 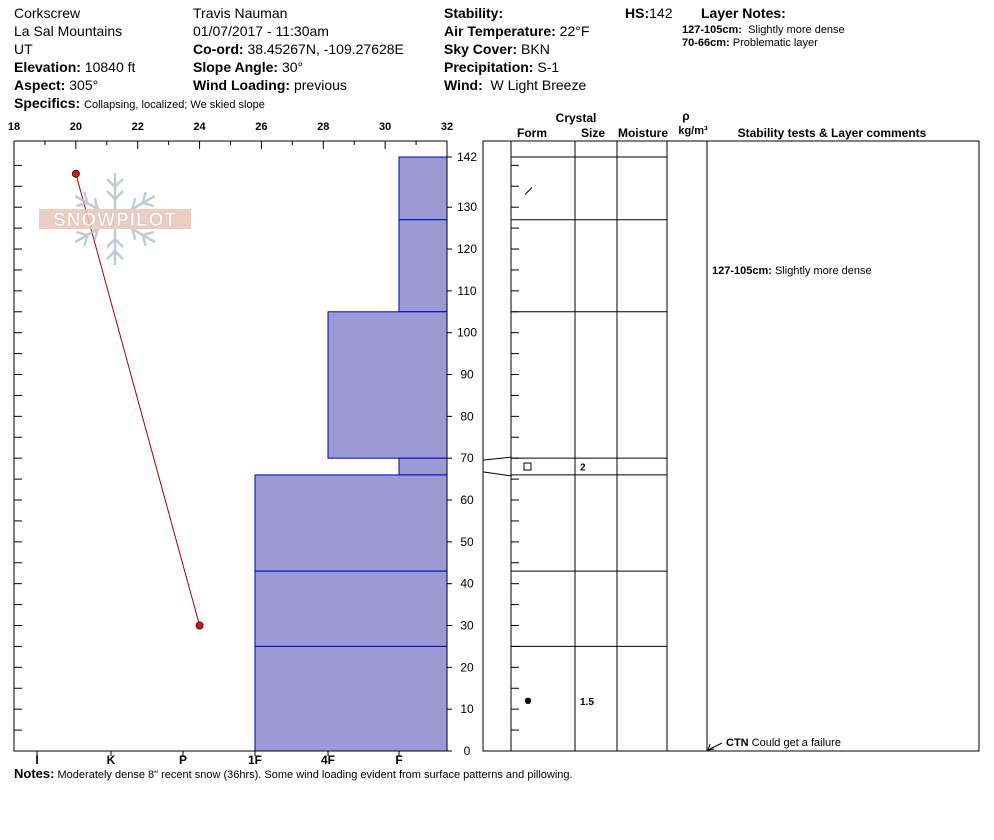 I want to click on aspect-value: 305°, so click(x=84, y=85).